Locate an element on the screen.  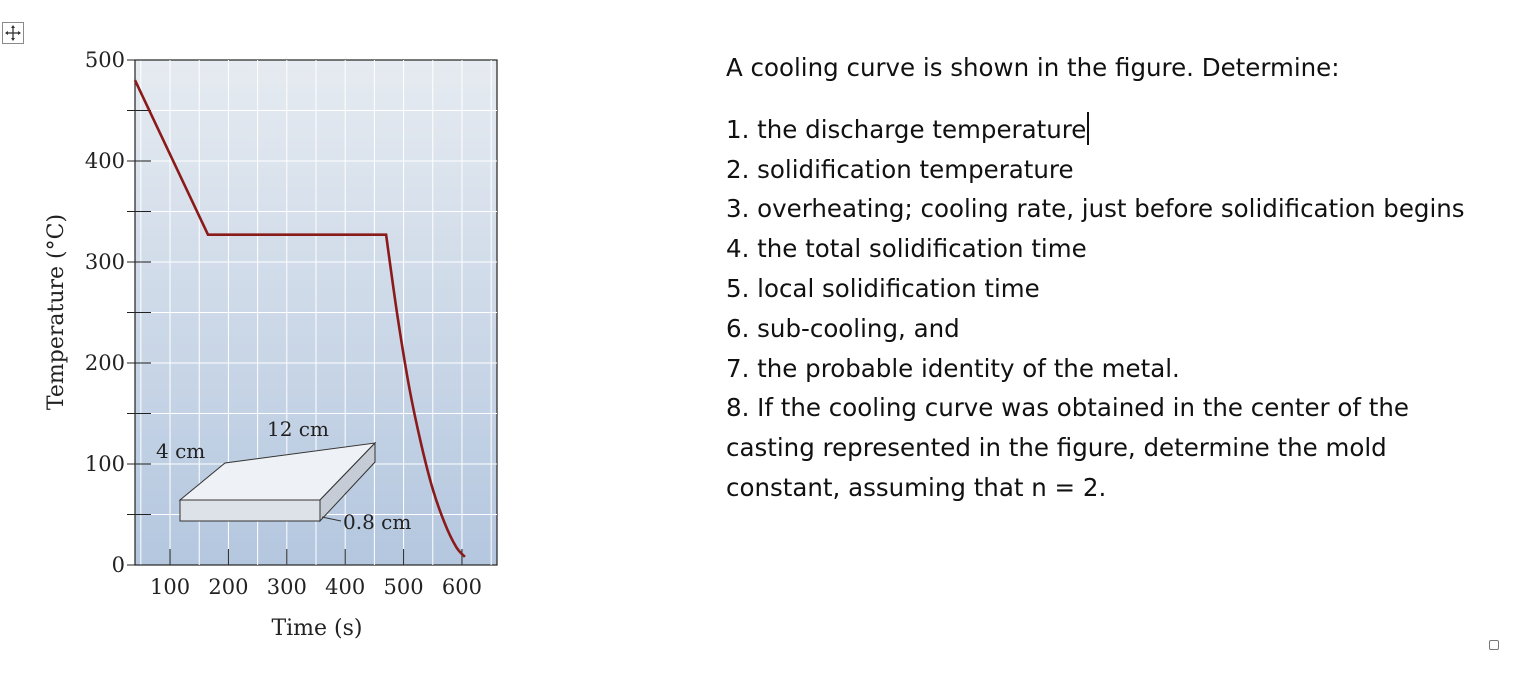
y-tick-label: 200 is located at coordinates (105, 363).